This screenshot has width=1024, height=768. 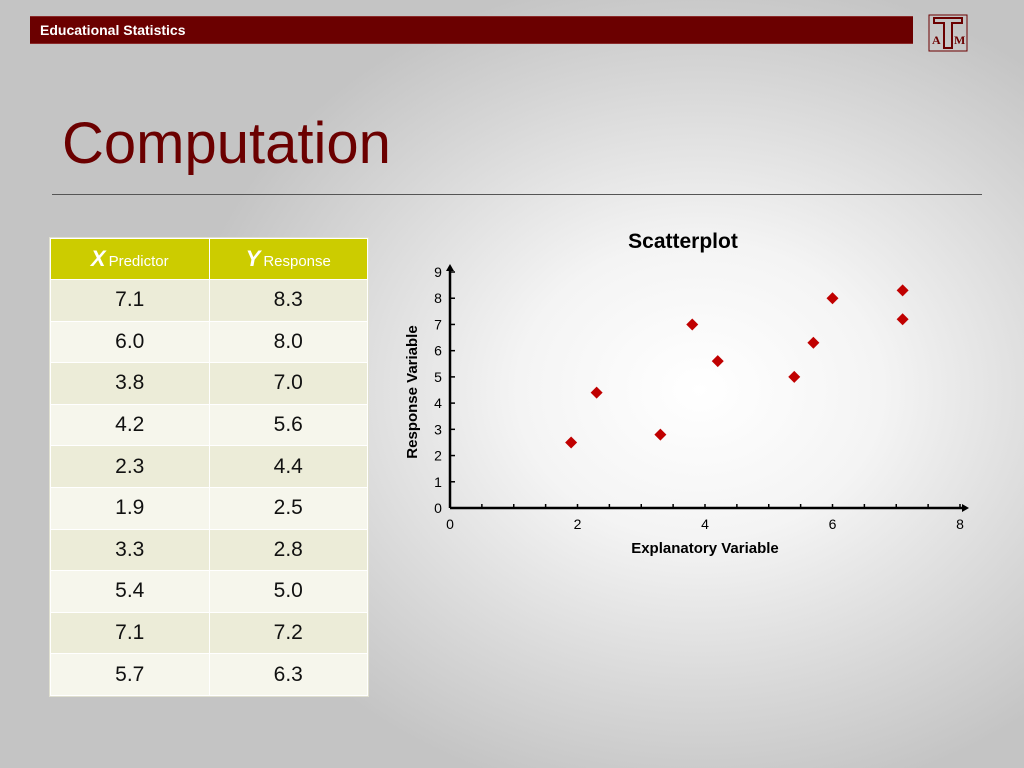 I want to click on cell-y-value: 8.0, so click(x=288, y=342).